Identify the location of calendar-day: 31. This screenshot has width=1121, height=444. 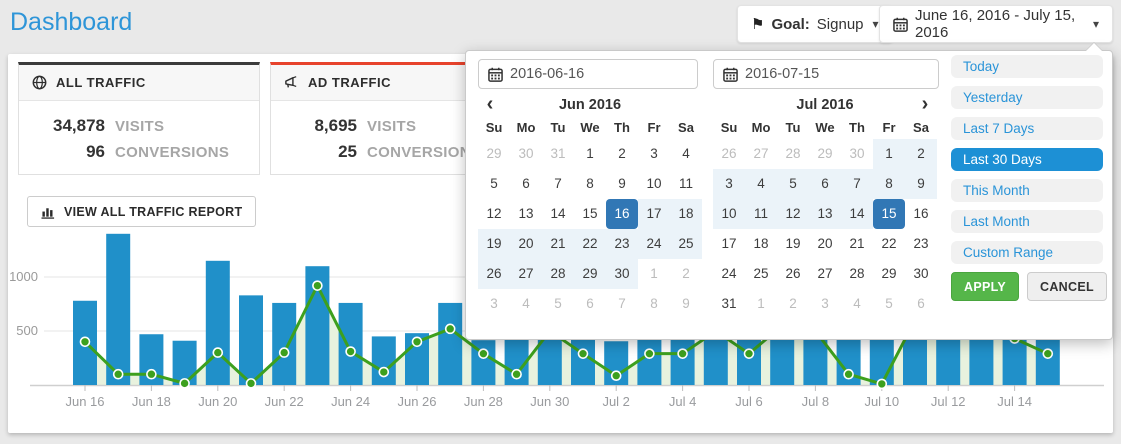
(729, 303).